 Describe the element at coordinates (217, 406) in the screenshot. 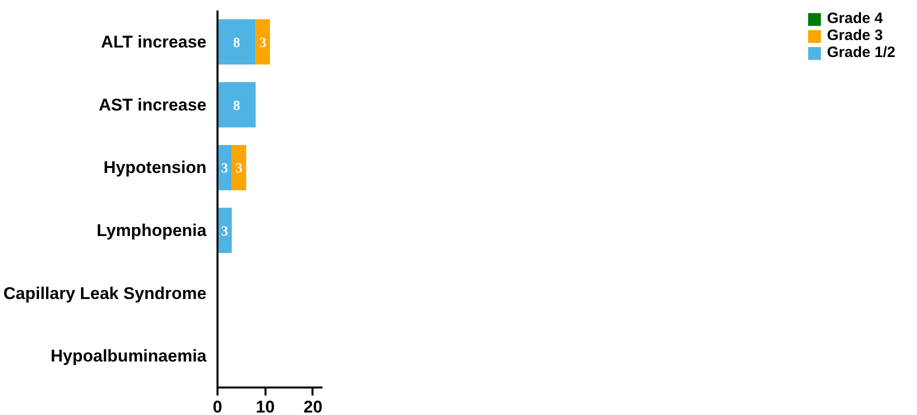

I see `x-tick-label: 0` at that location.